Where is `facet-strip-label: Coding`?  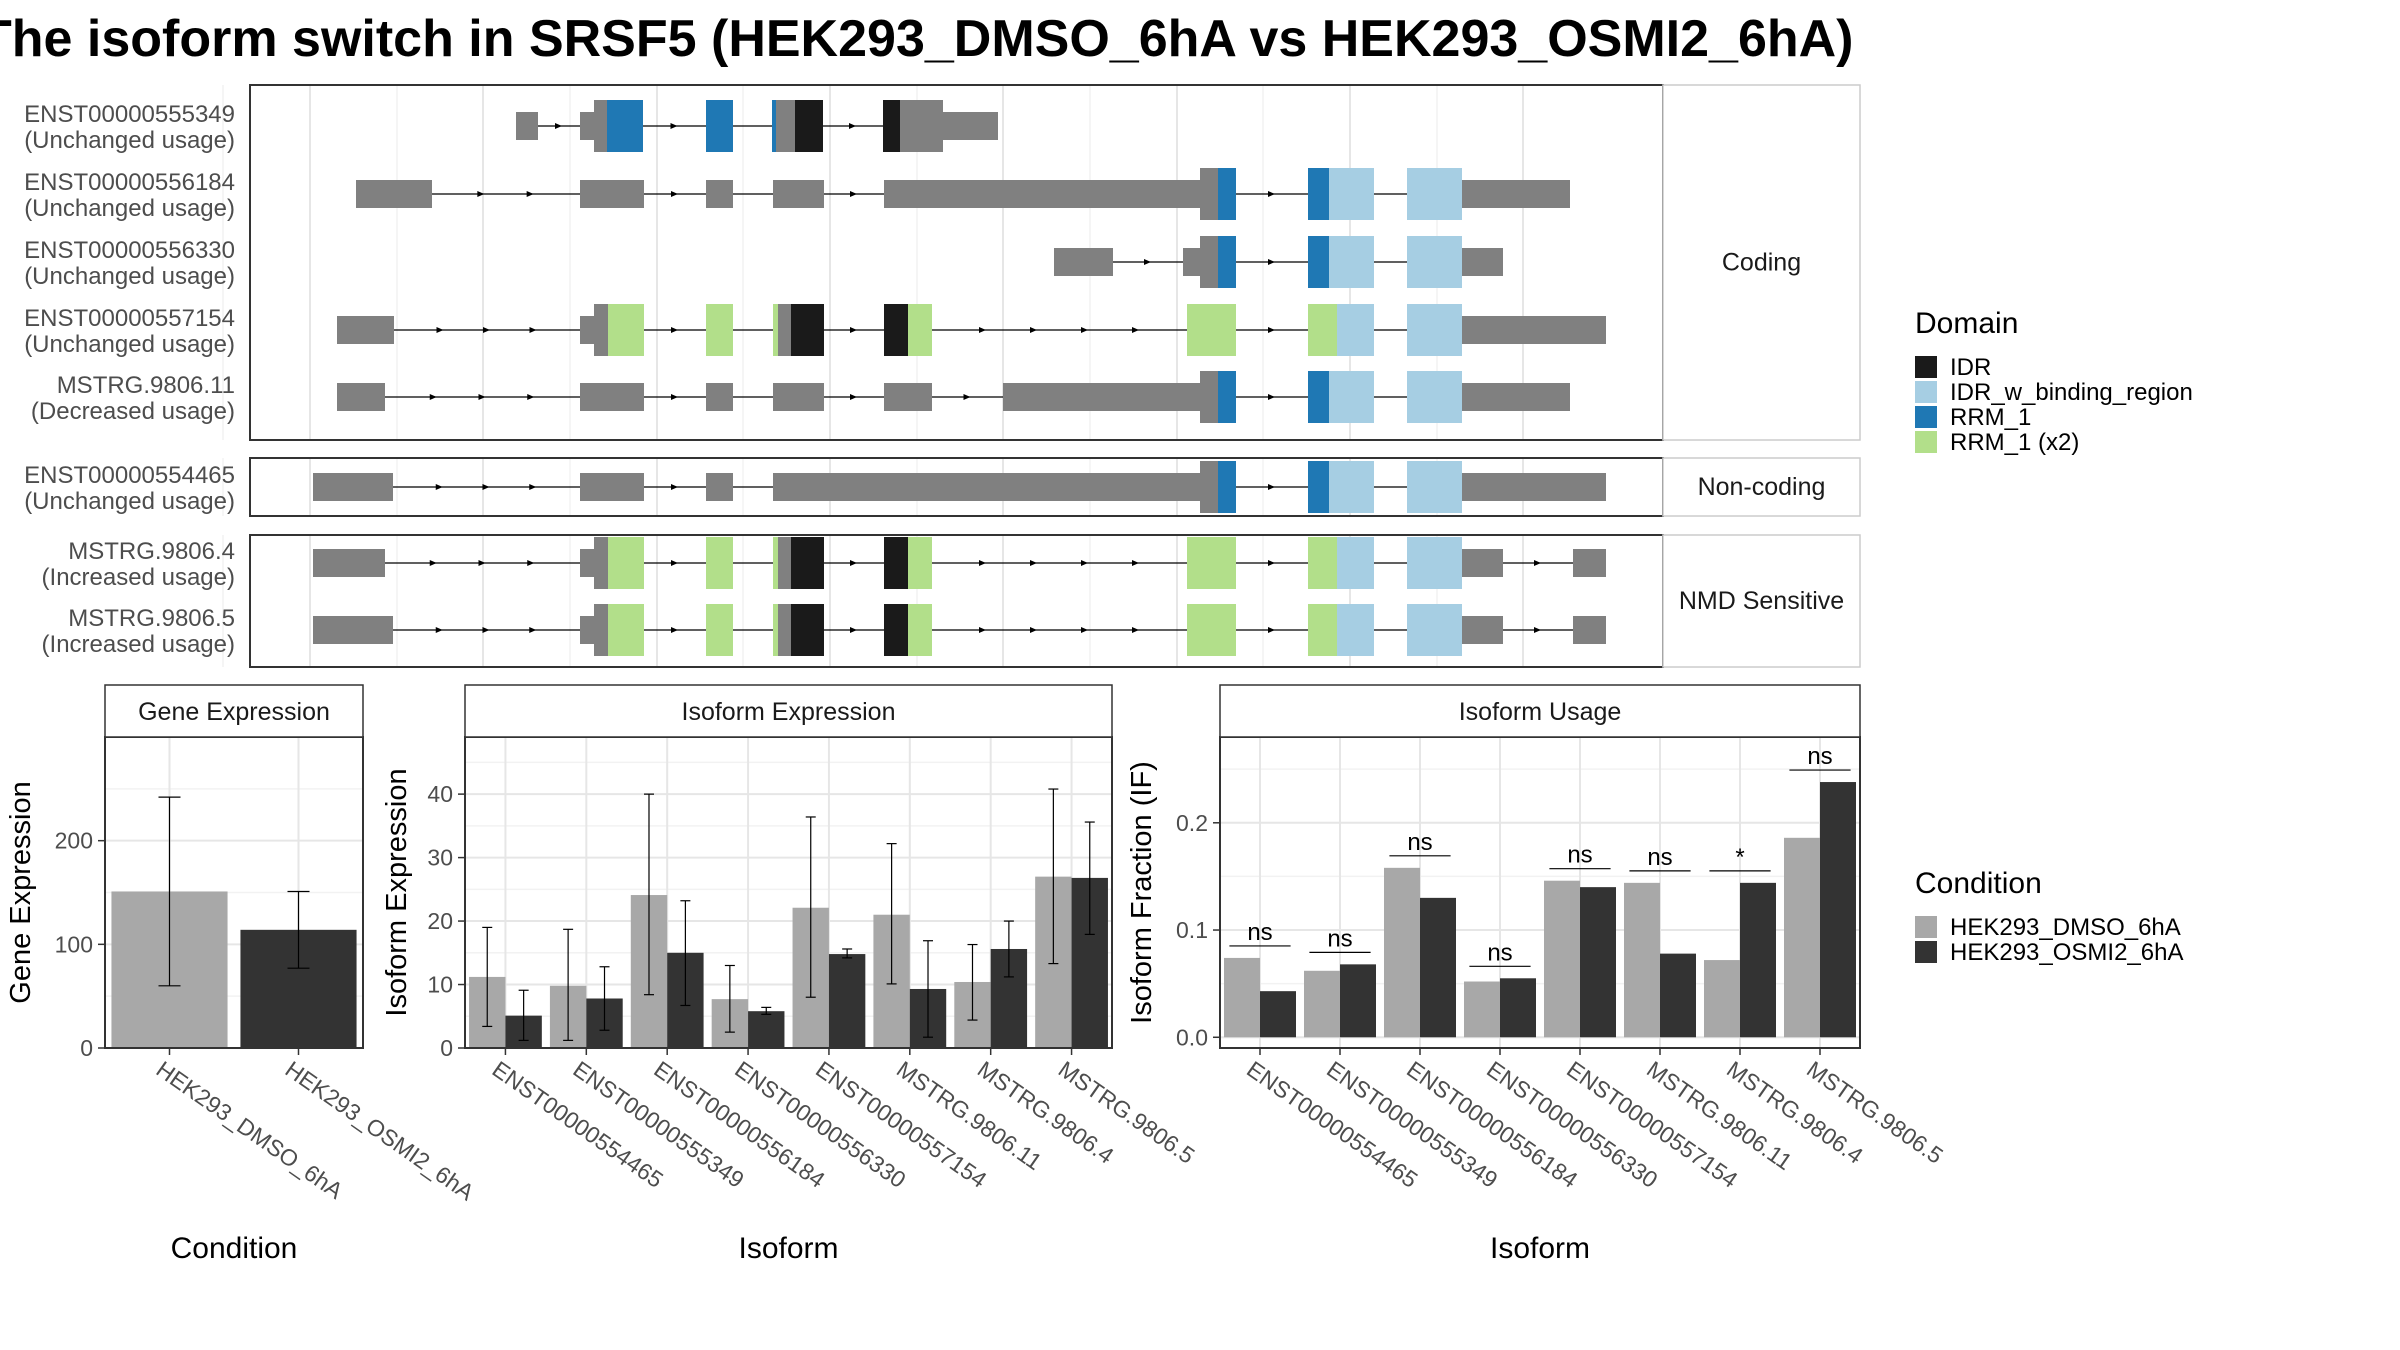
facet-strip-label: Coding is located at coordinates (1761, 263).